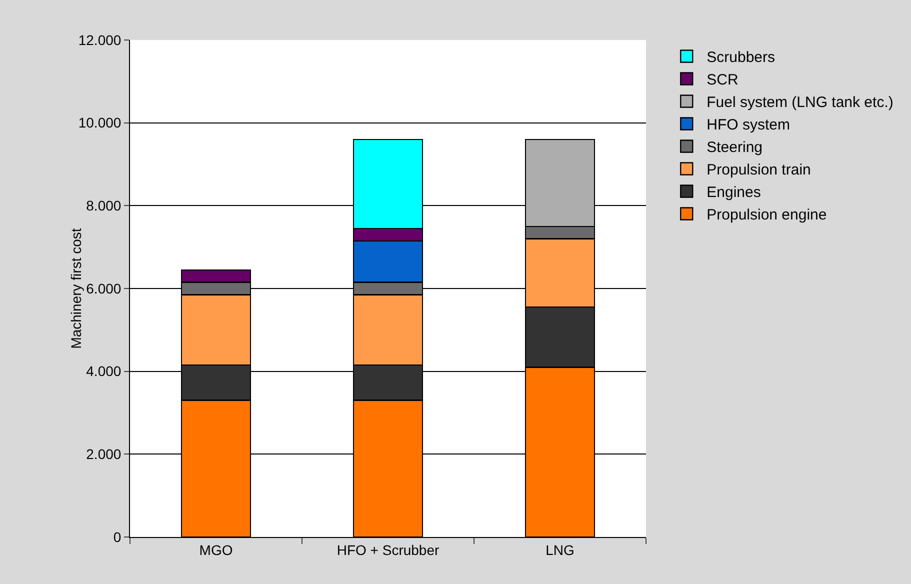  Describe the element at coordinates (104, 454) in the screenshot. I see `y-tick-label: 2.000` at that location.